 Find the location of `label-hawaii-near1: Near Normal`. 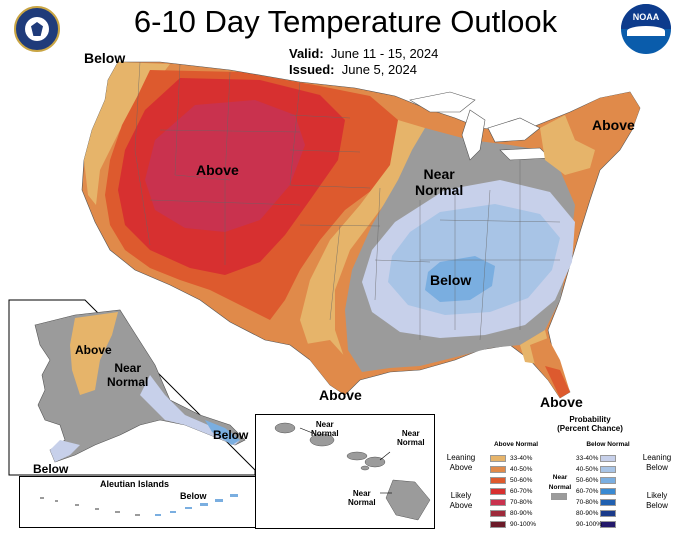

label-hawaii-near1: Near Normal is located at coordinates (325, 429).